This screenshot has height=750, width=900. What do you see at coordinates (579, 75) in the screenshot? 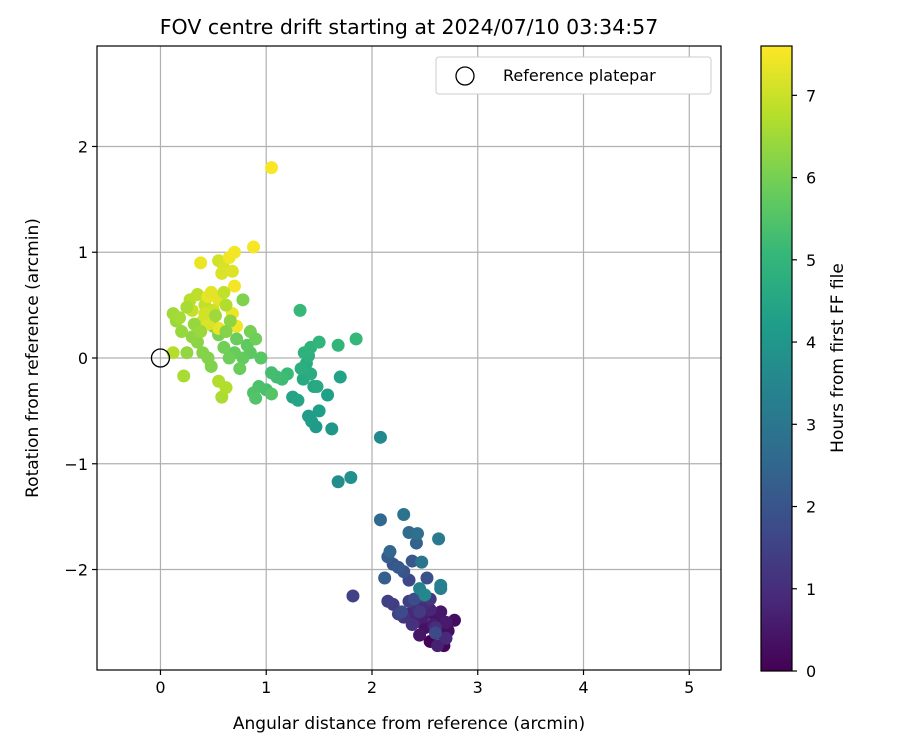
I see `legend-entry-reference-platepar: Reference platepar` at bounding box center [579, 75].